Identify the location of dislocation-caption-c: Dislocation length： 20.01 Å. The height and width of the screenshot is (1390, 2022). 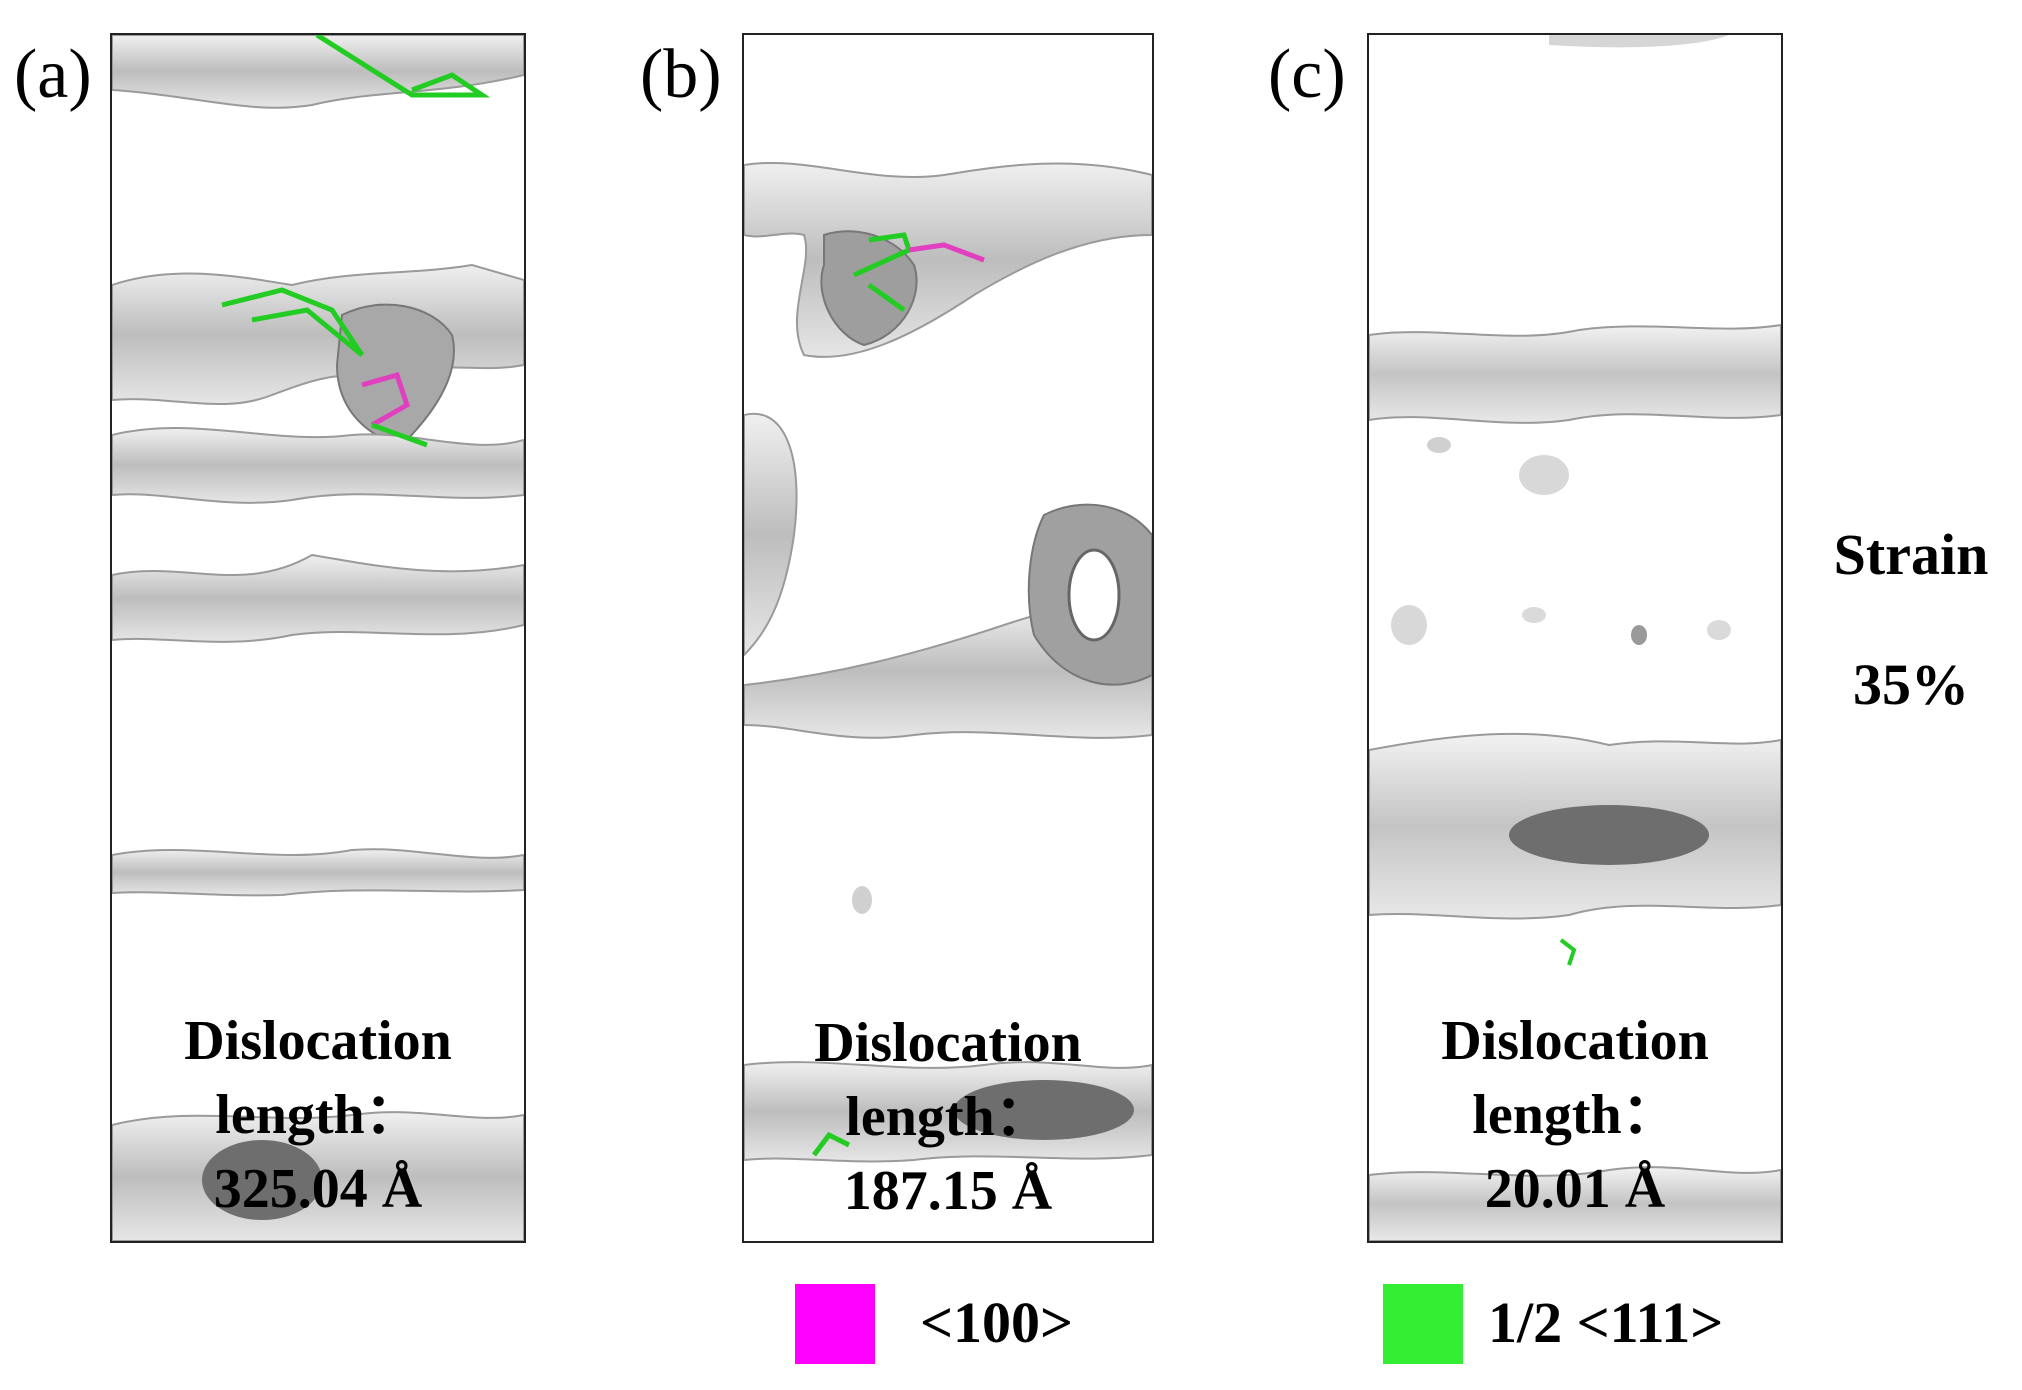
(1575, 1116).